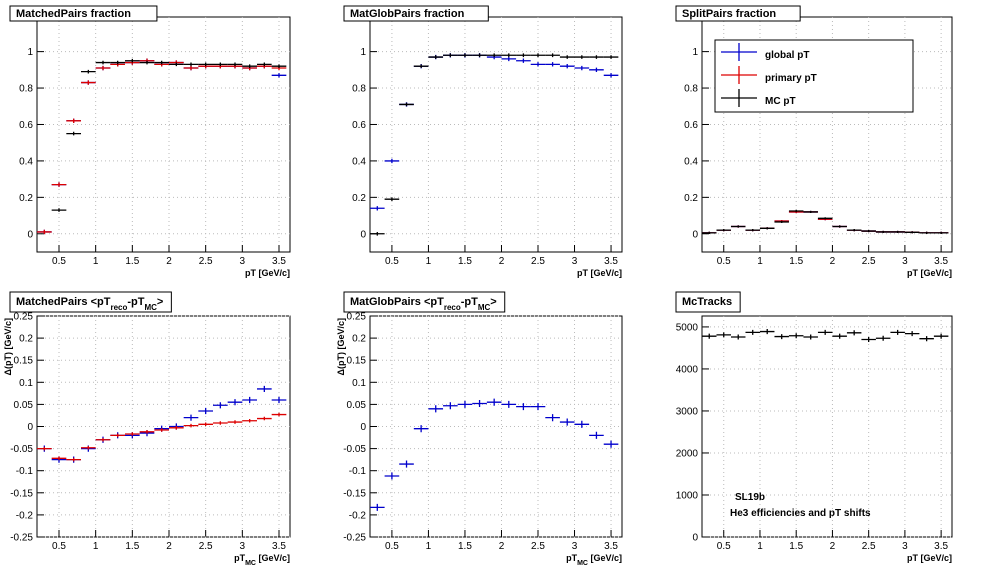 This screenshot has height=572, width=996. Describe the element at coordinates (407, 14) in the screenshot. I see `text-part: MatGlobPairs fraction` at that location.